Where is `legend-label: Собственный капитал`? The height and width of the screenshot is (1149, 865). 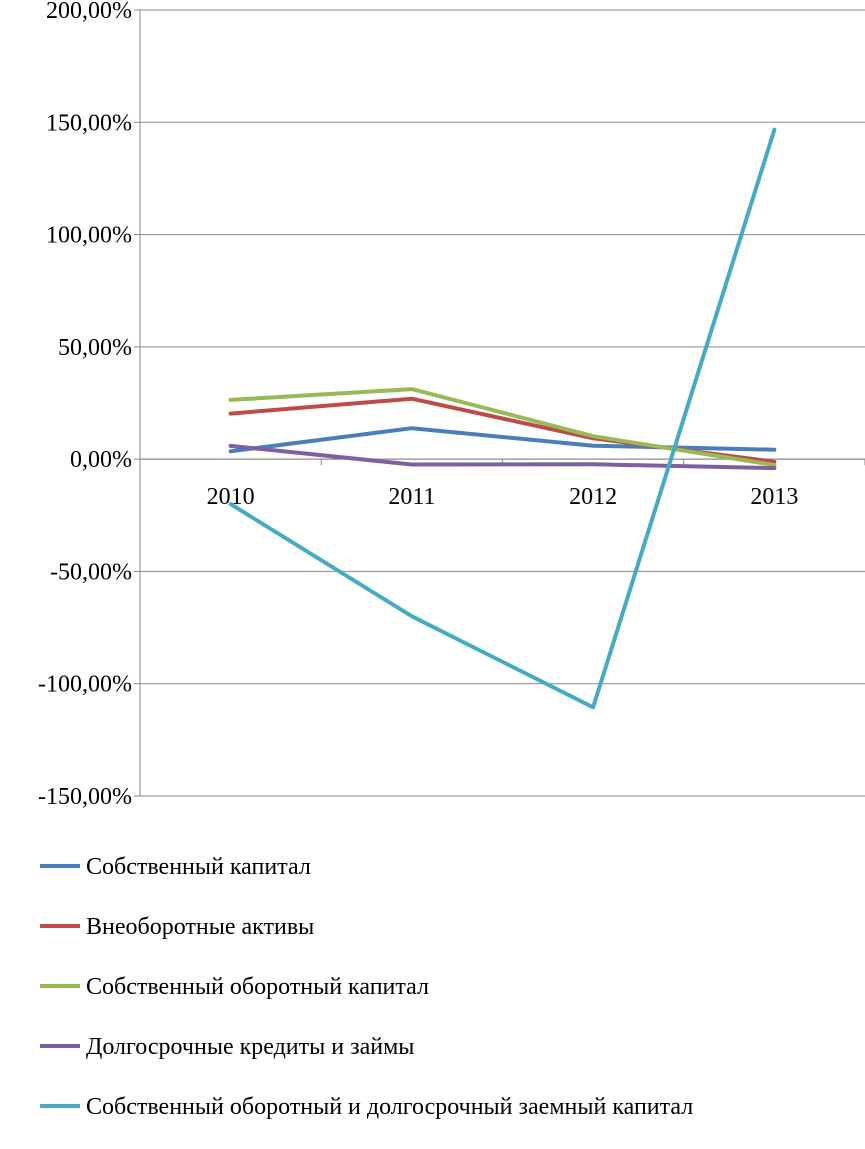
legend-label: Собственный капитал is located at coordinates (198, 867).